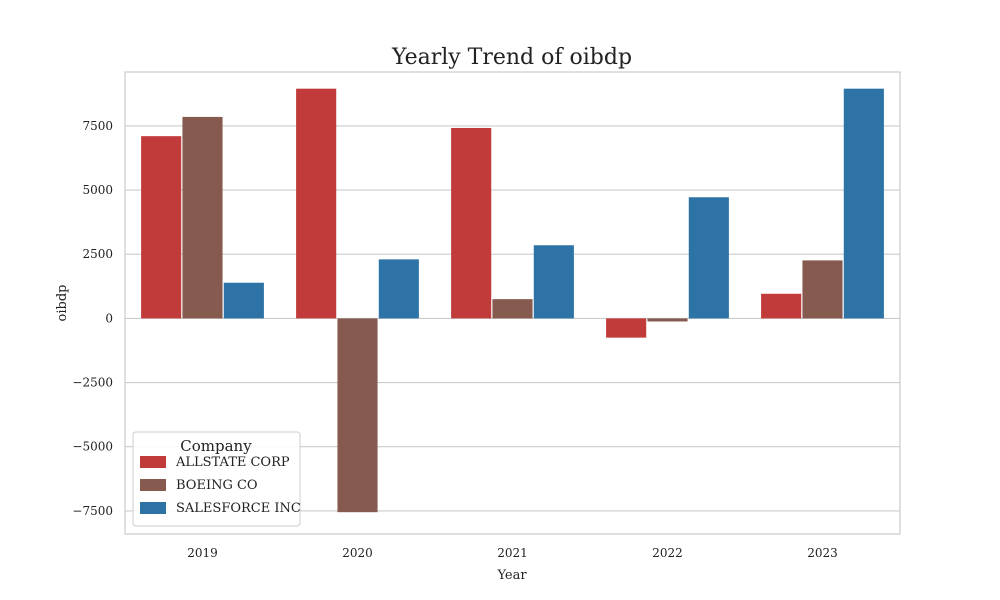  I want to click on legend-label: ALLSTATE CORP, so click(232, 462).